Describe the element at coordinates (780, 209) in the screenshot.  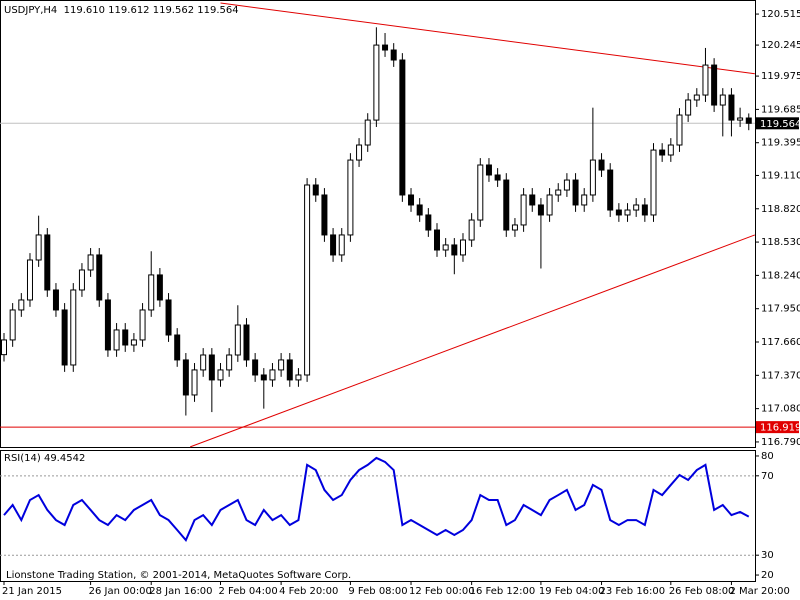
I see `y-tick-label: 118.820` at that location.